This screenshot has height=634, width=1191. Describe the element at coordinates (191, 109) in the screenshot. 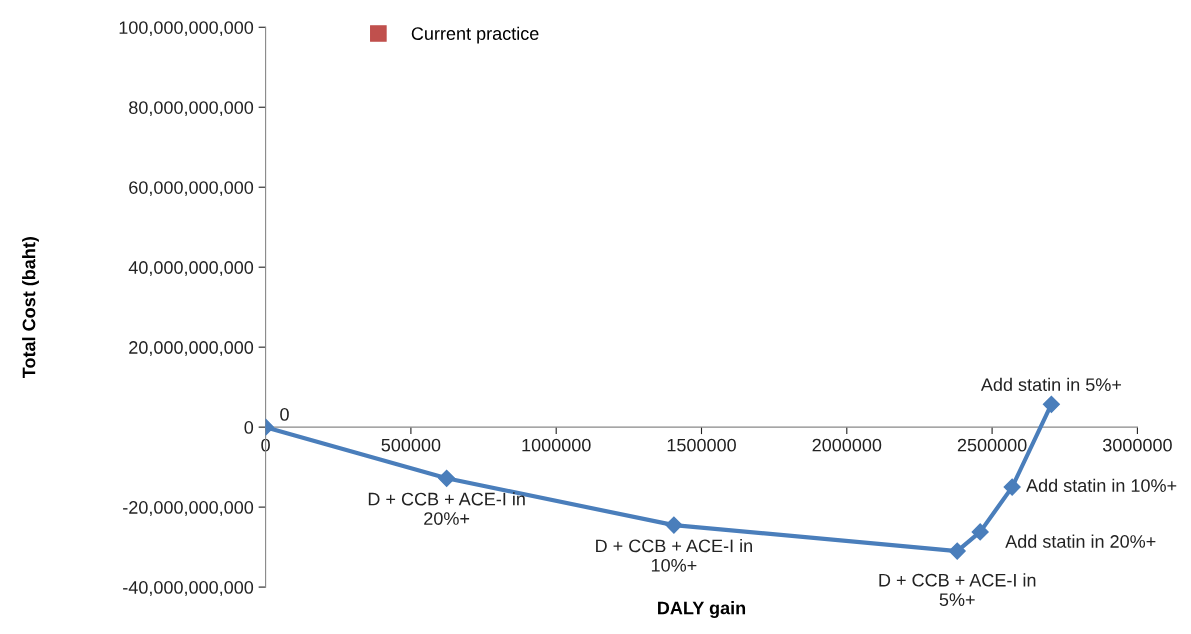

I see `y-tick-label: 80,000,000,000` at that location.